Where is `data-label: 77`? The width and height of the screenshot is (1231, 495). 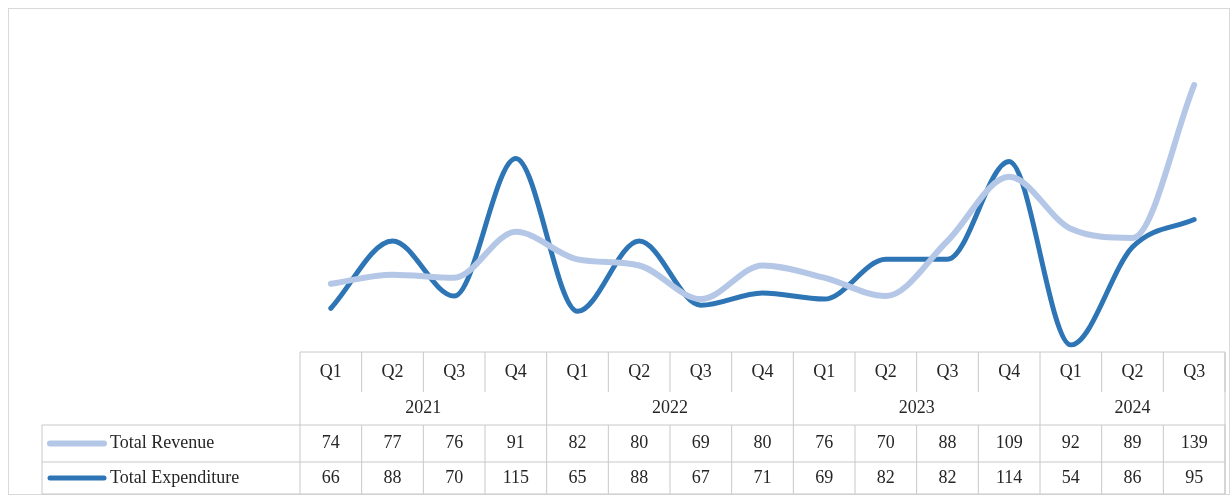 data-label: 77 is located at coordinates (392, 442).